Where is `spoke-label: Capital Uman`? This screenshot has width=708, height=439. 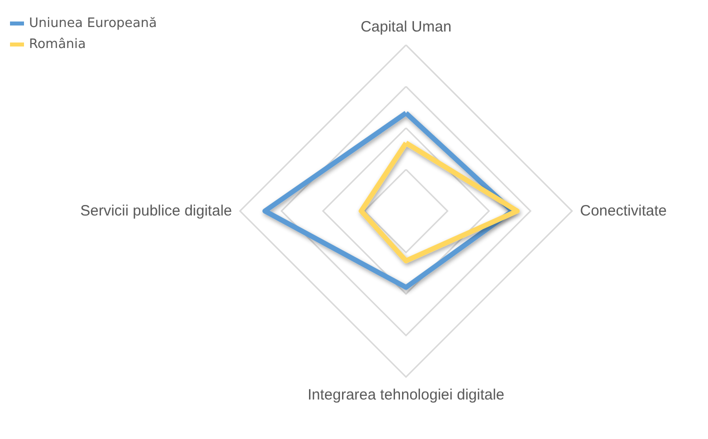
spoke-label: Capital Uman is located at coordinates (406, 27).